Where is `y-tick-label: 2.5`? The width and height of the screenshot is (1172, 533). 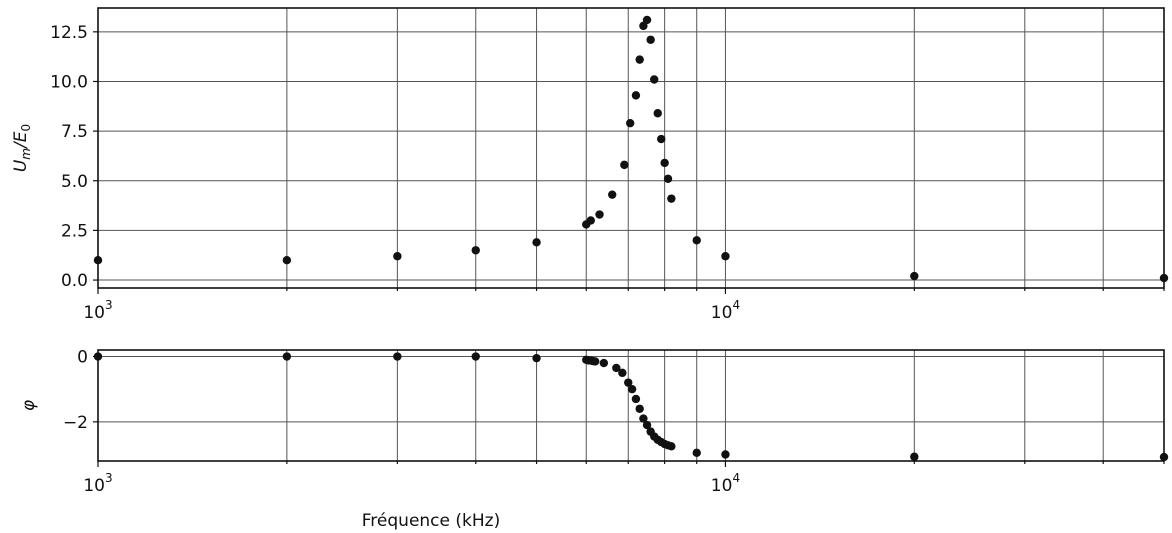
y-tick-label: 2.5 is located at coordinates (74, 231).